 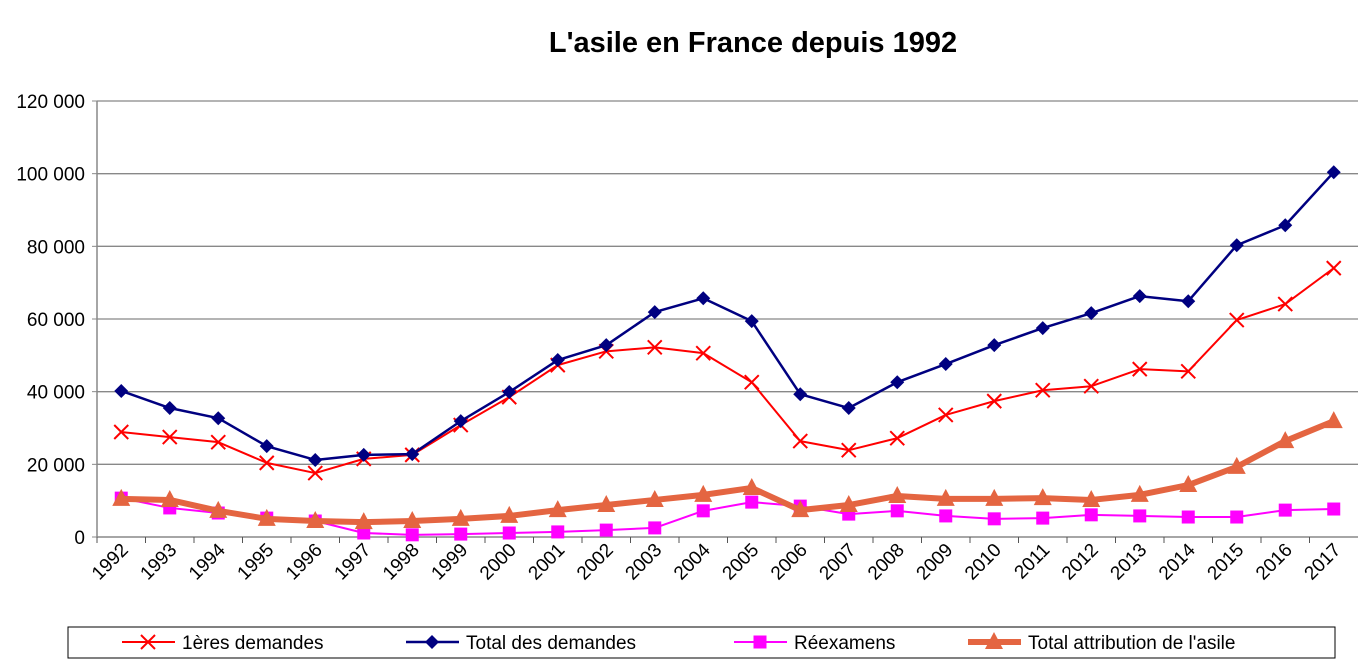 I want to click on x-tick-label: 2014, so click(x=1177, y=561).